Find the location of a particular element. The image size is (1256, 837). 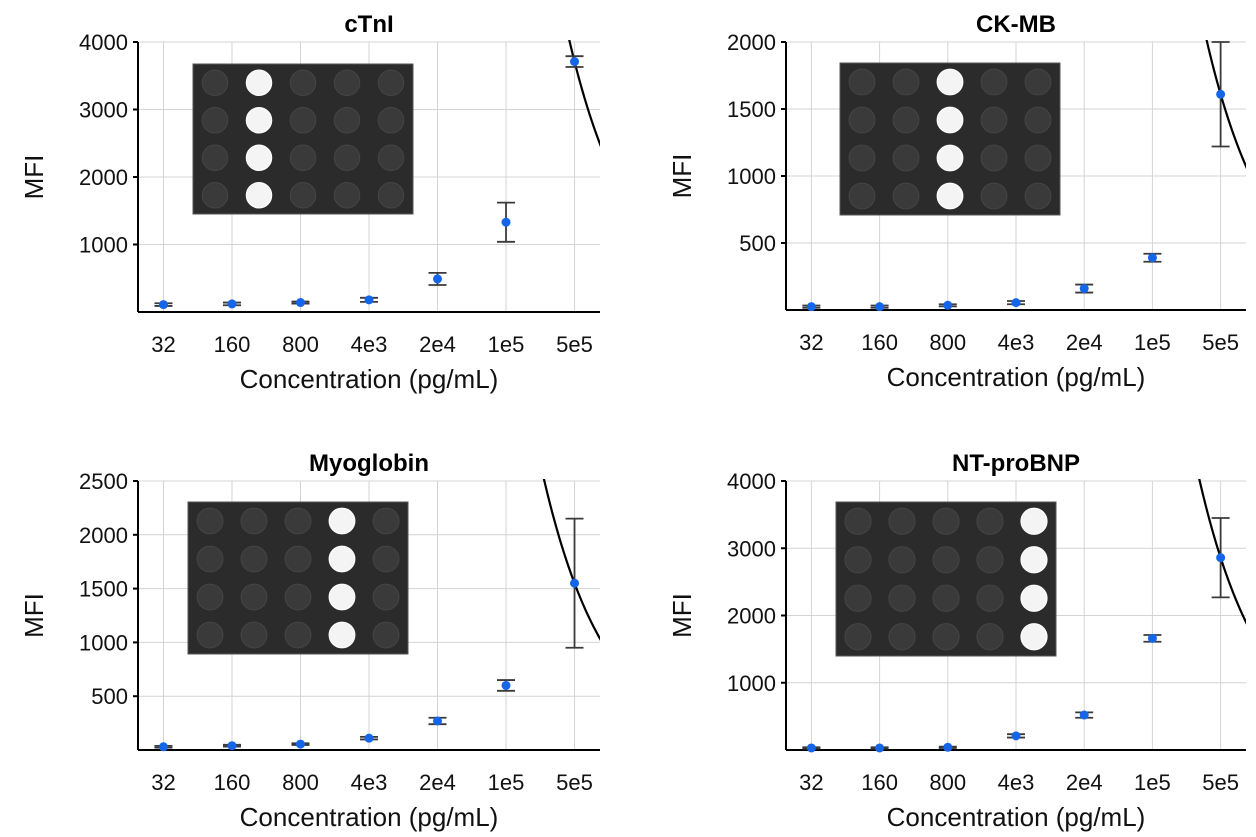

y-tick-label: 4000 is located at coordinates (103, 42).